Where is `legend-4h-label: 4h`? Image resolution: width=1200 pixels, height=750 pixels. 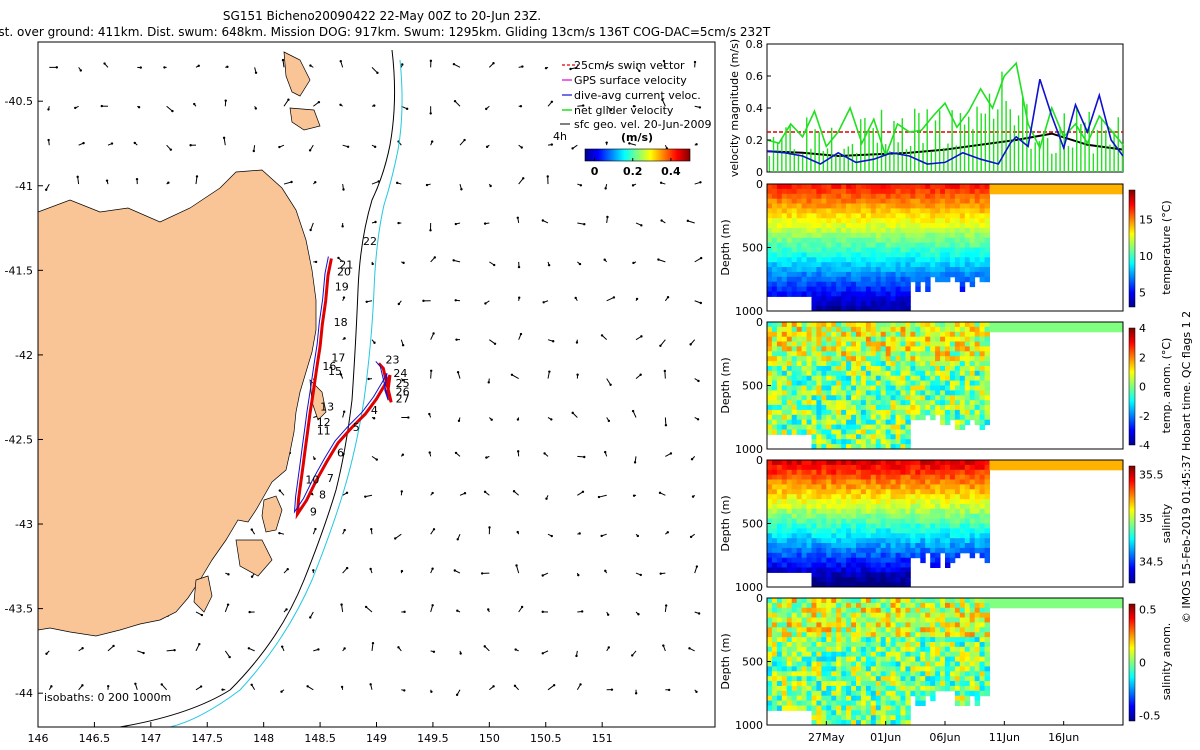 legend-4h-label: 4h is located at coordinates (560, 136).